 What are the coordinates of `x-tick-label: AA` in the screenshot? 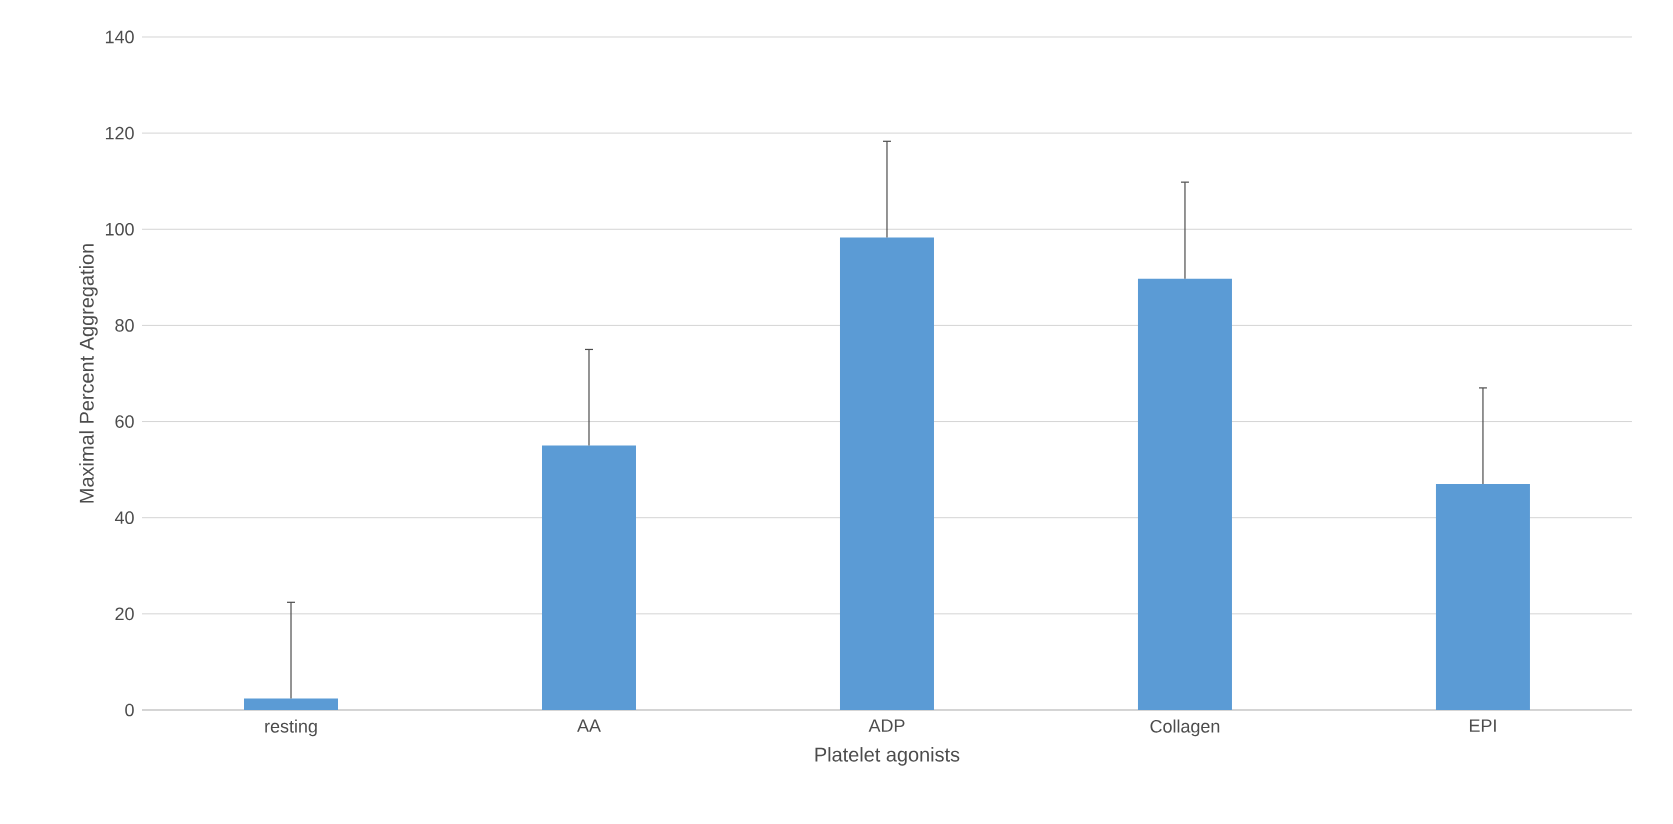 It's located at (589, 725).